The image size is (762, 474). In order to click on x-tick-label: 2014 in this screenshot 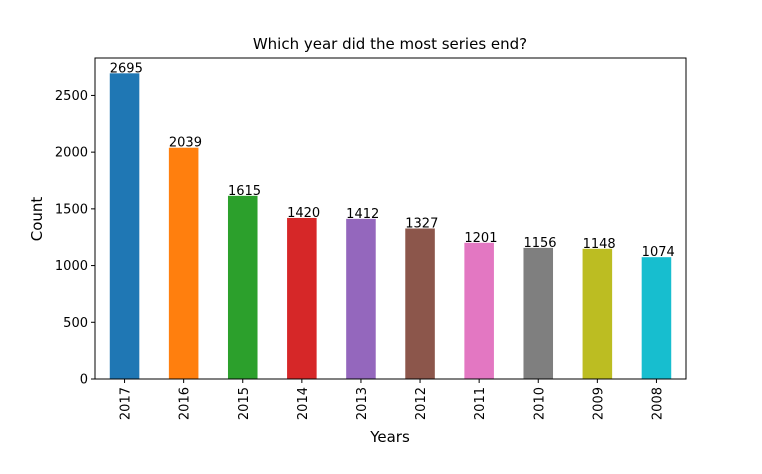, I will do `click(303, 403)`.